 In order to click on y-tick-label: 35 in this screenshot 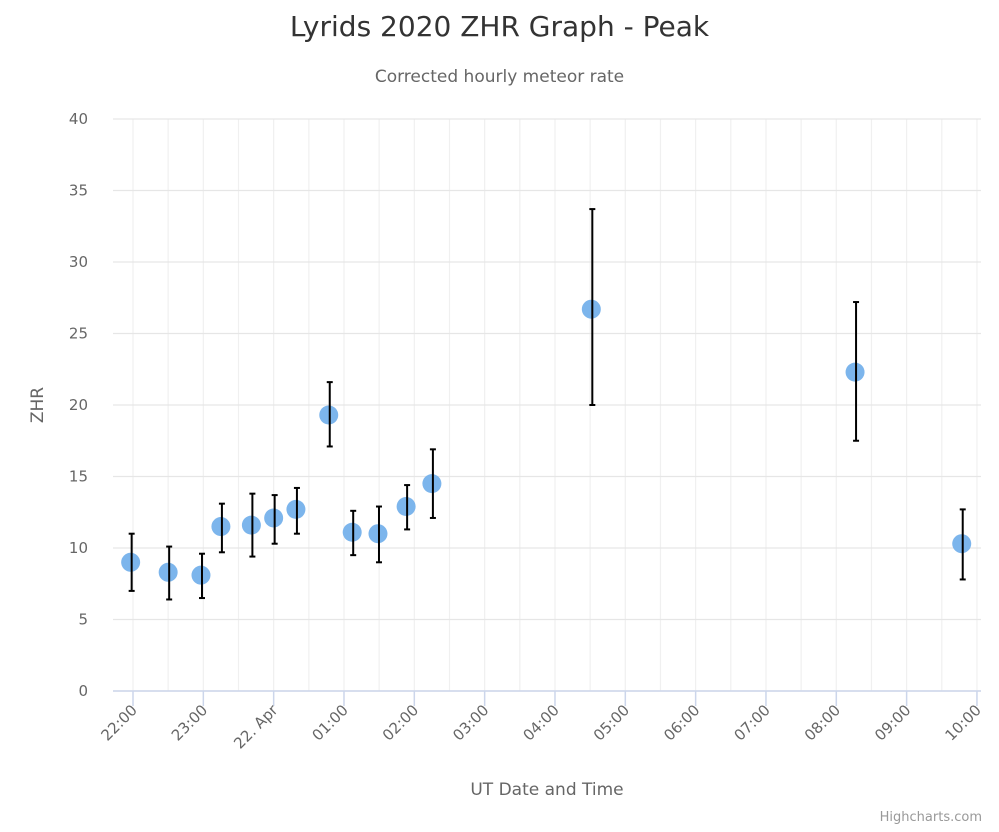, I will do `click(78, 191)`.